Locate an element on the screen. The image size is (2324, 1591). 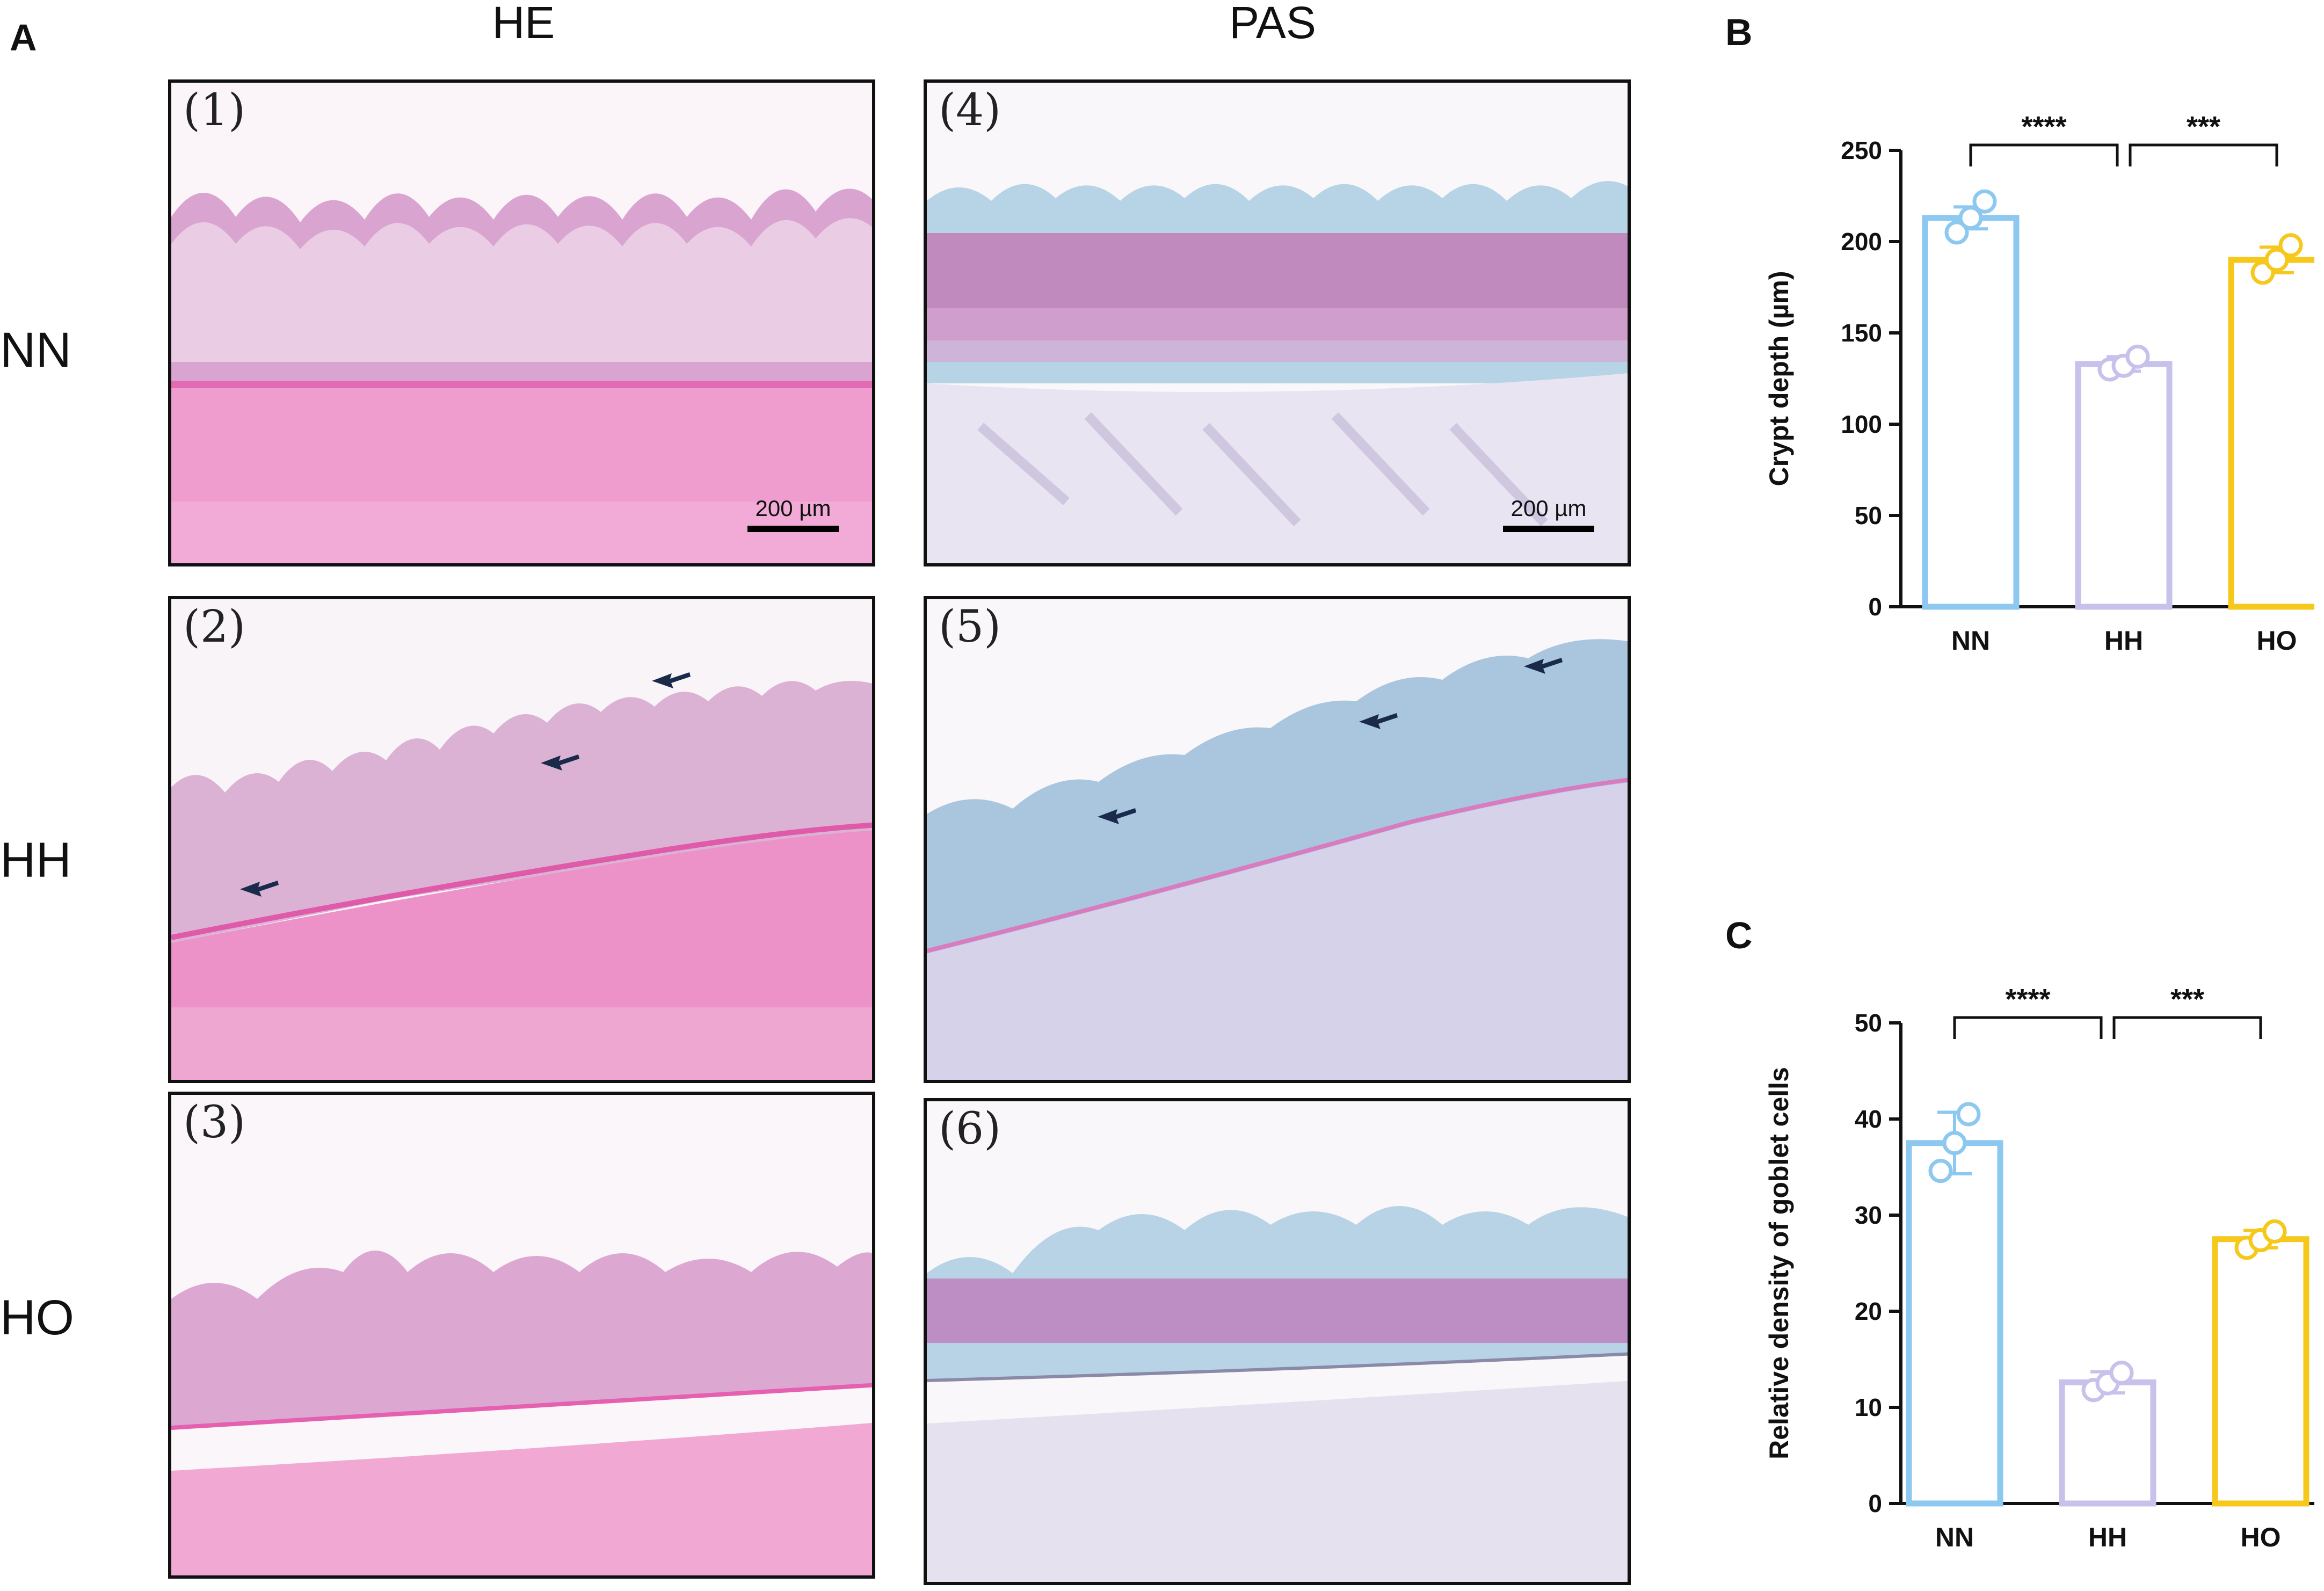
micrograph-4-pas-nn: (4) 200 µm is located at coordinates (1277, 322).